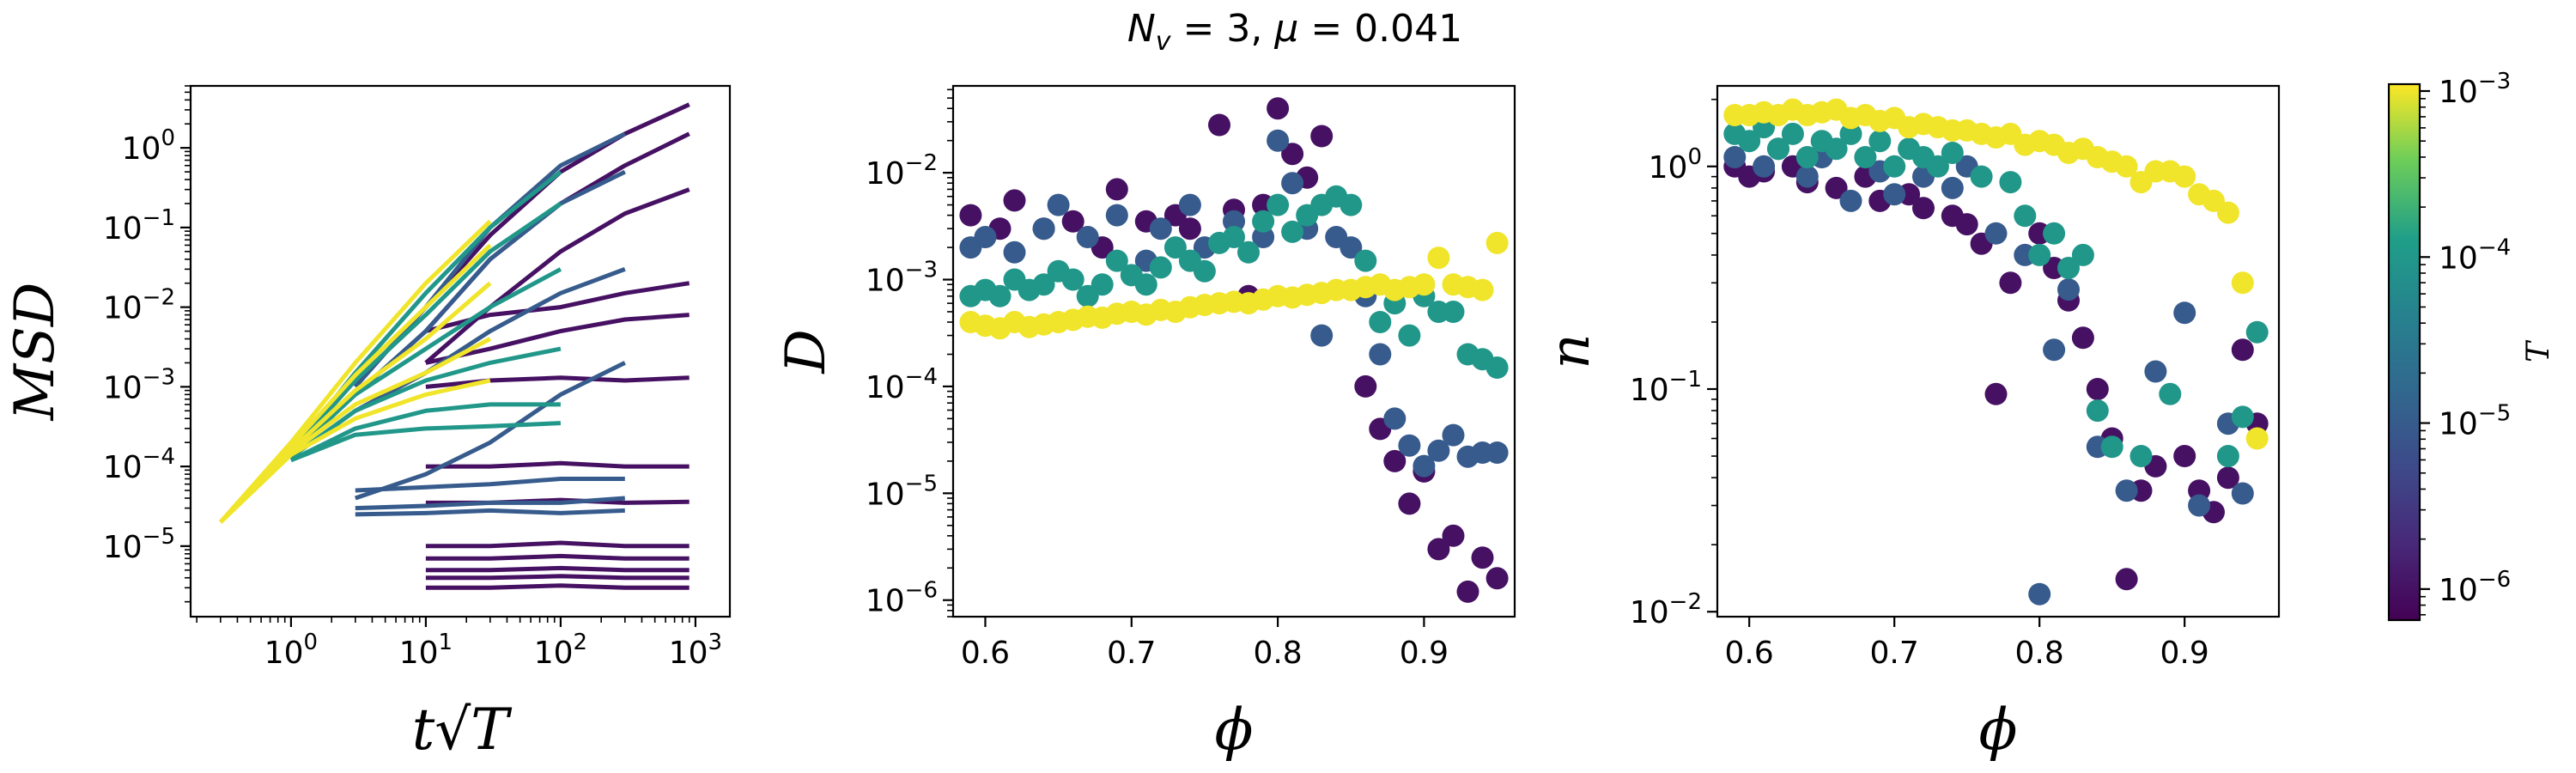 The height and width of the screenshot is (773, 2576). Describe the element at coordinates (2404, 352) in the screenshot. I see `colorbar-frame` at that location.